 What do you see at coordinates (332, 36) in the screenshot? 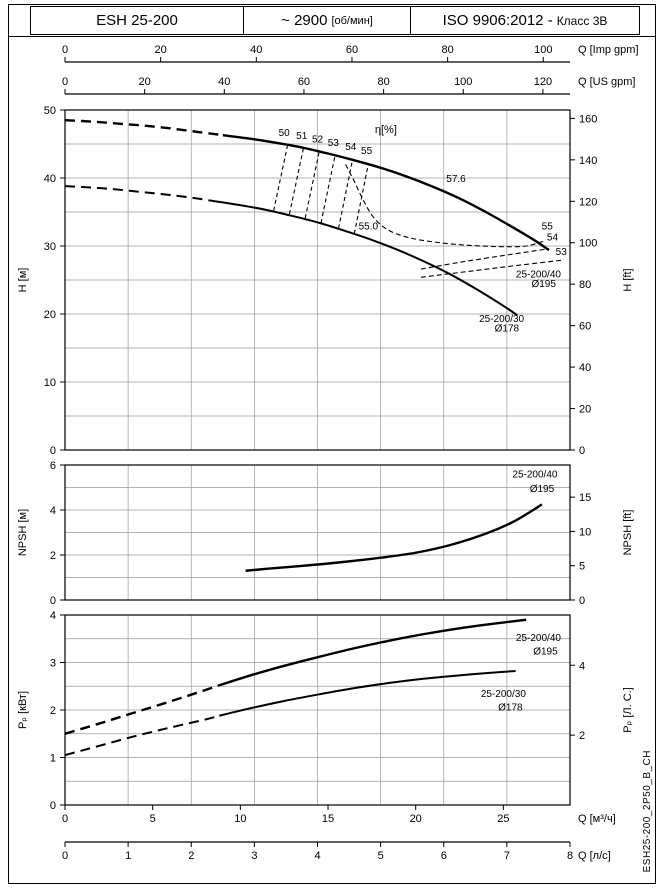
I see `header-divider` at bounding box center [332, 36].